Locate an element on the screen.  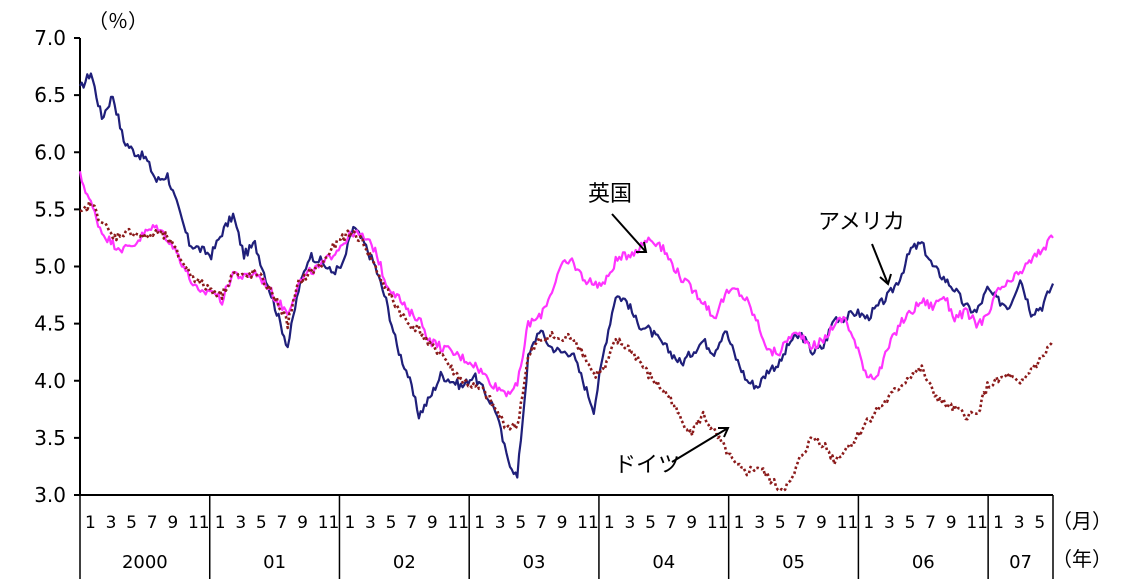
y-tick-label: 3.0 is located at coordinates (50, 495).